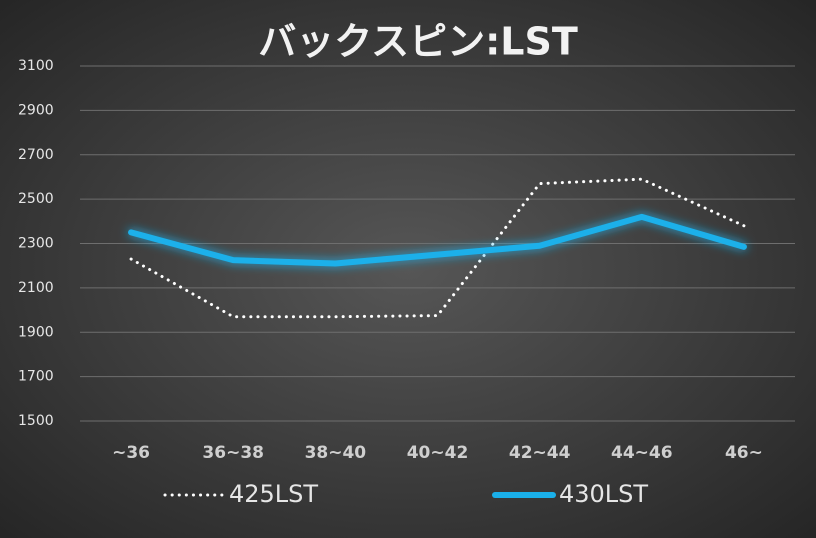 The width and height of the screenshot is (816, 538). What do you see at coordinates (642, 453) in the screenshot?
I see `x-tick-label: 44~46` at bounding box center [642, 453].